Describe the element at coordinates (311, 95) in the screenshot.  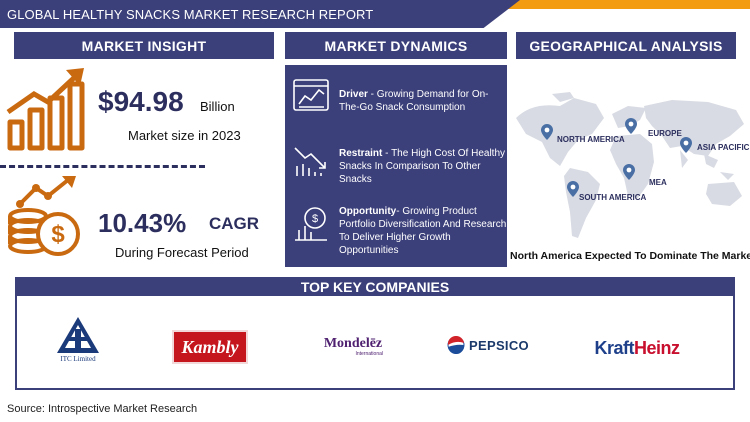
I see `browser-chart-icon` at that location.